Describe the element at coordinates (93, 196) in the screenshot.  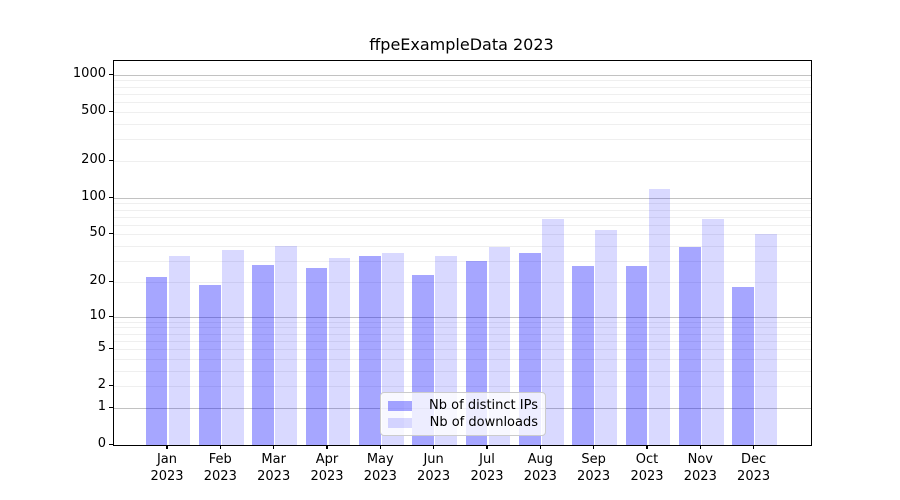
I see `y-tick-label: 100` at that location.